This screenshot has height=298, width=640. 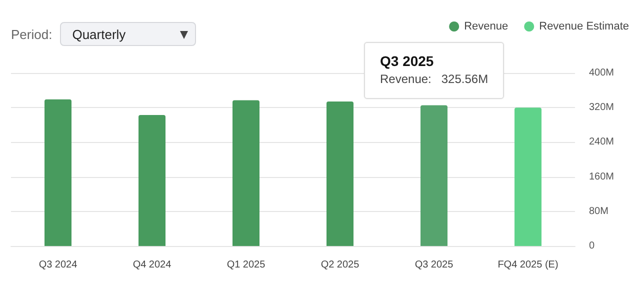 What do you see at coordinates (407, 61) in the screenshot?
I see `annotation: Q3 2025` at bounding box center [407, 61].